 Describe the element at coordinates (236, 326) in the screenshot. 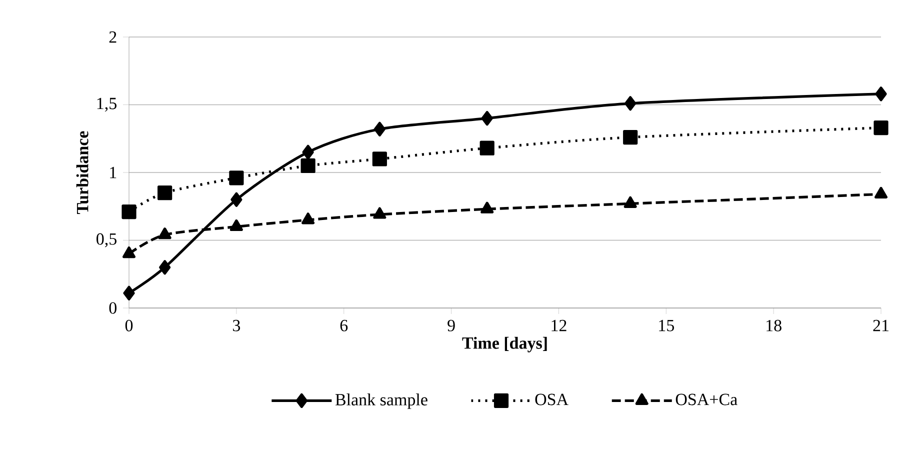

I see `x-tick-label: 3` at that location.